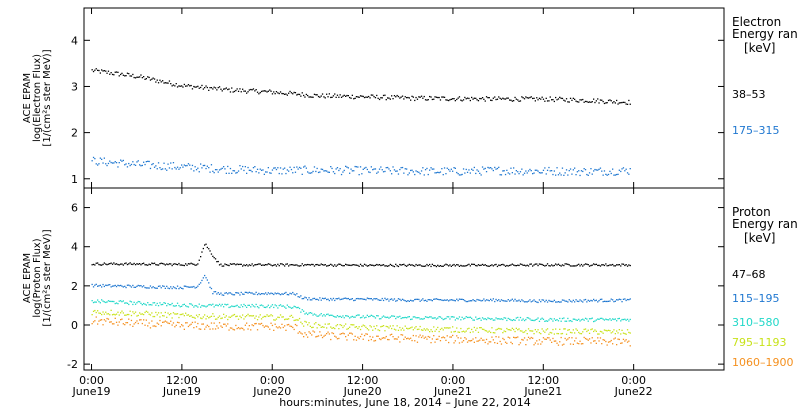  I want to click on xtick-time-label: 0:00, so click(272, 380).